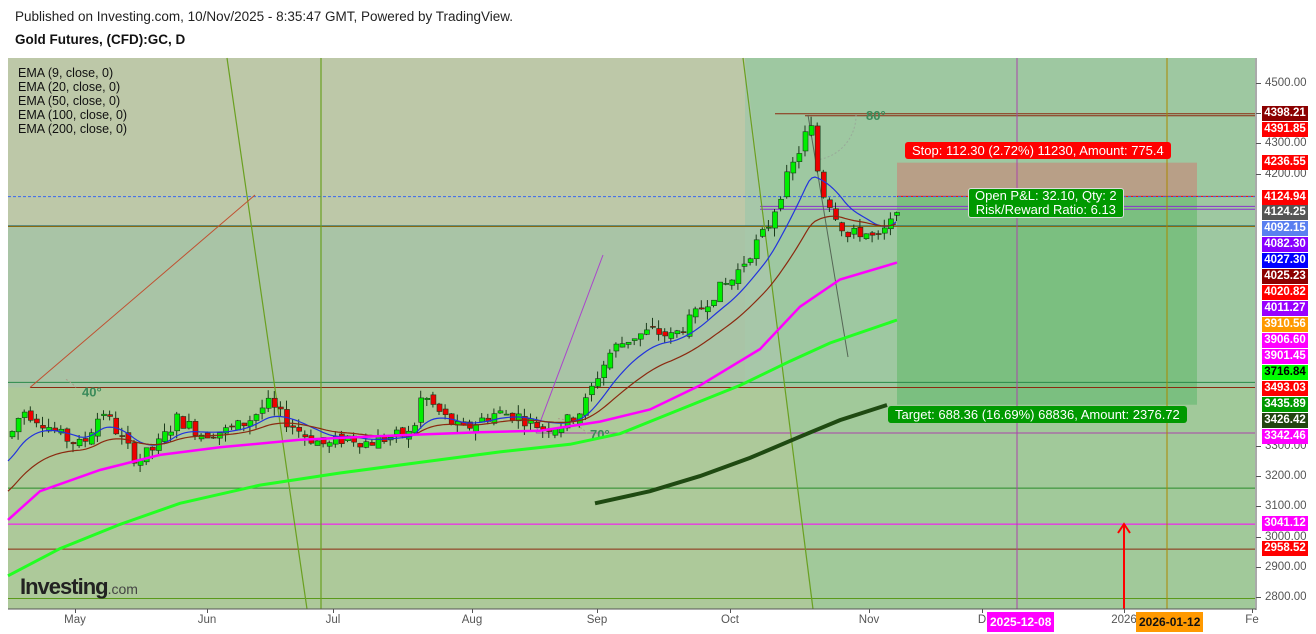 The height and width of the screenshot is (634, 1316). What do you see at coordinates (1045, 209) in the screenshot?
I see `risk-reward-text: Risk/Reward Ratio: 6.13` at bounding box center [1045, 209].